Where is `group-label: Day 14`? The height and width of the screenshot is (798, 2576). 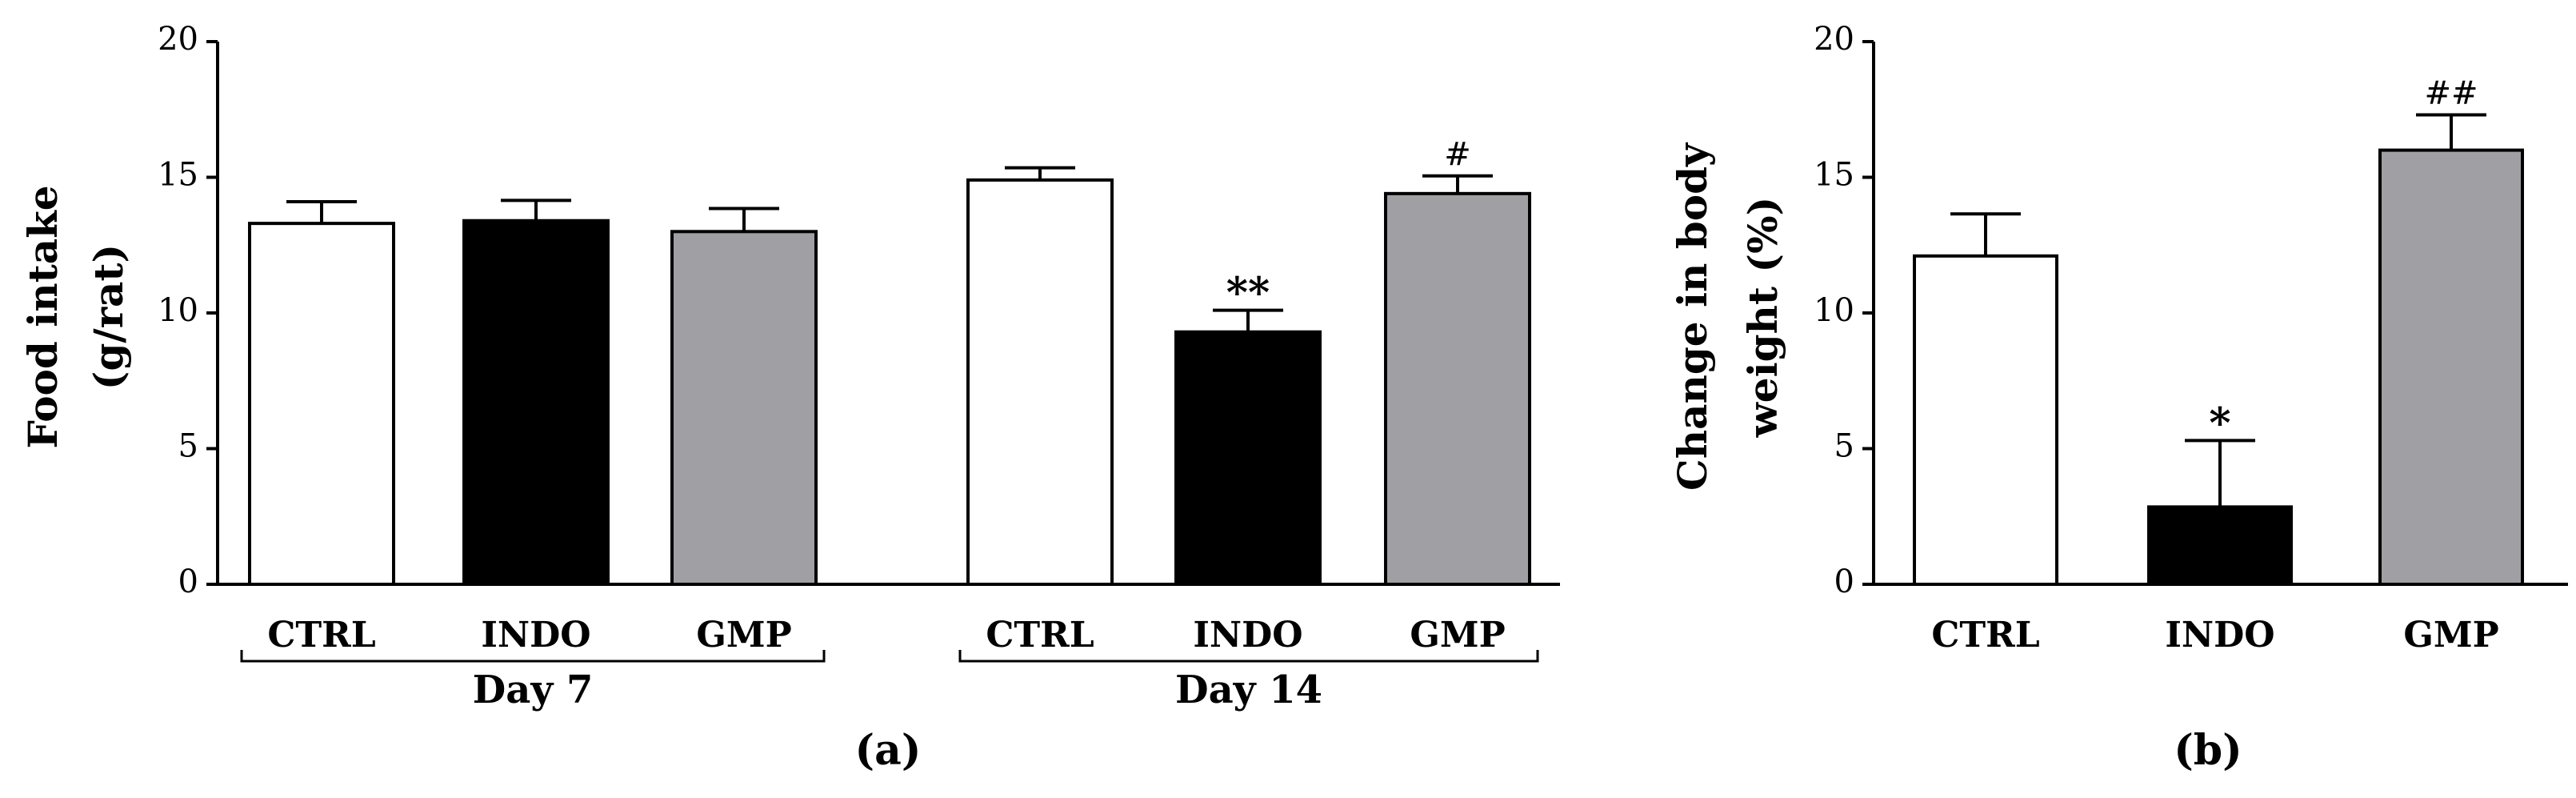
group-label: Day 14 is located at coordinates (1248, 690).